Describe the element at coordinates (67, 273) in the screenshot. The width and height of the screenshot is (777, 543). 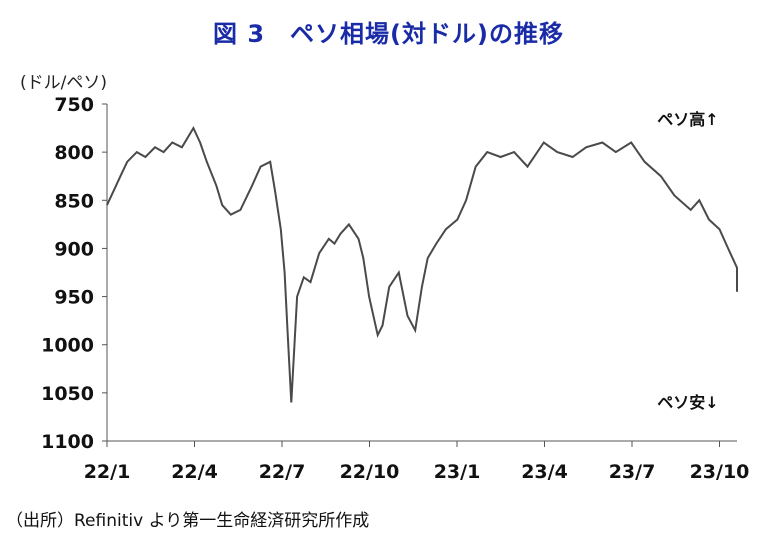
I see `y-axis-tick-labels: 750 800 850 900 950 1000 1050 1100` at that location.